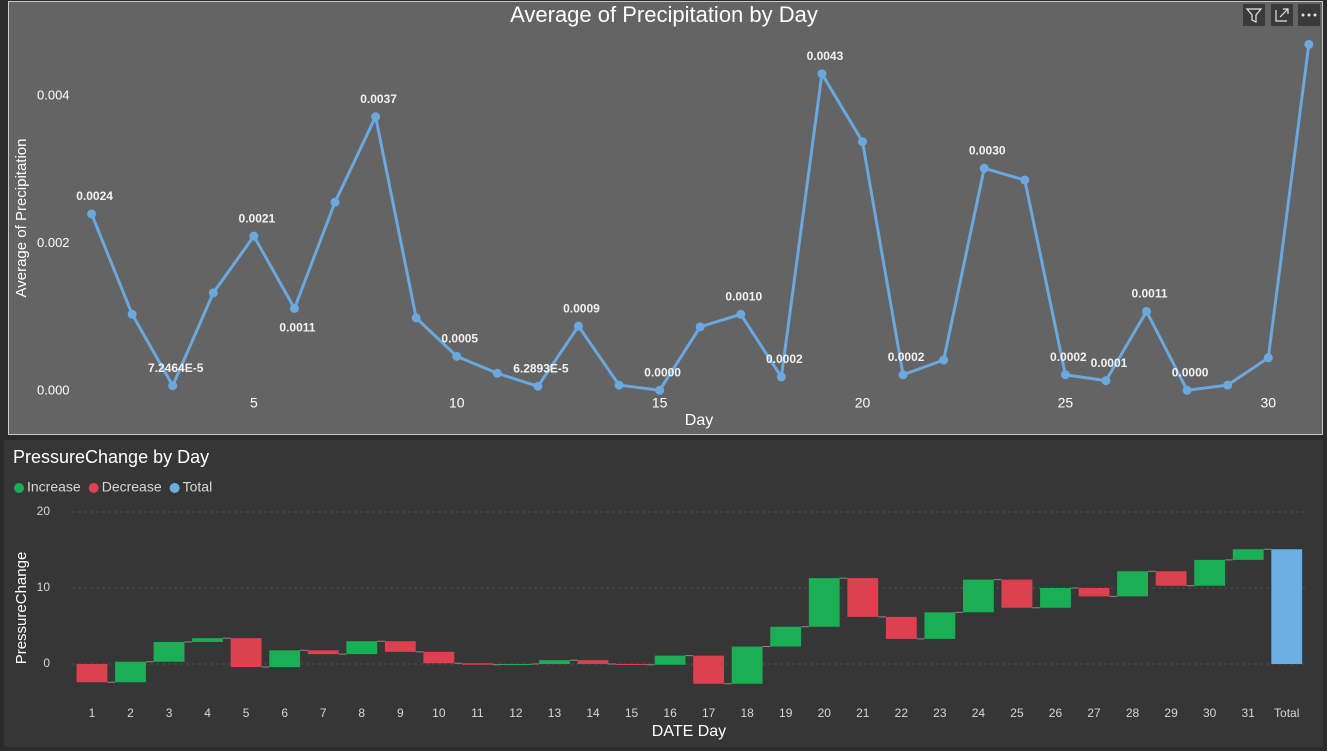 Image resolution: width=1327 pixels, height=751 pixels. I want to click on data-label: 0.0000, so click(1190, 372).